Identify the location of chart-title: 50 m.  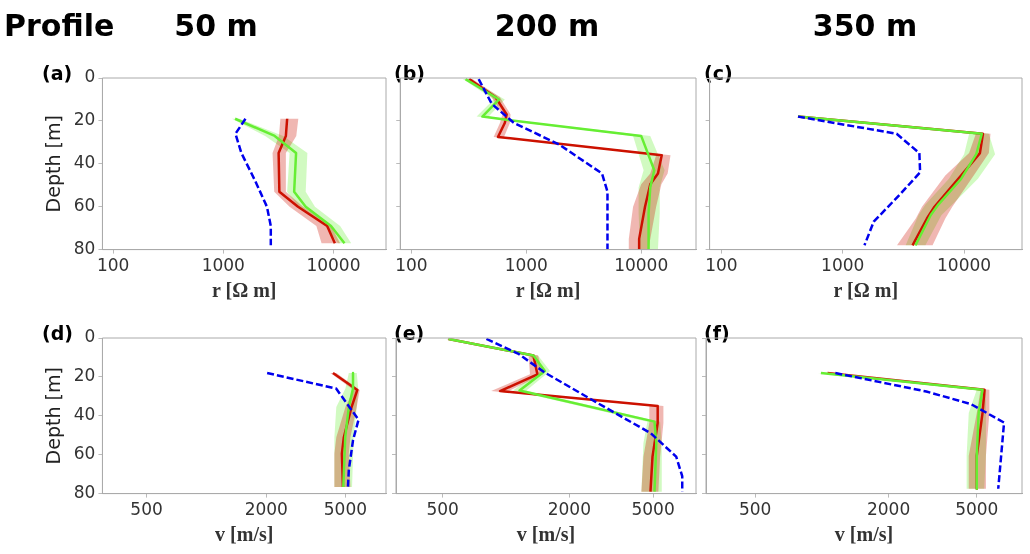
(216, 25).